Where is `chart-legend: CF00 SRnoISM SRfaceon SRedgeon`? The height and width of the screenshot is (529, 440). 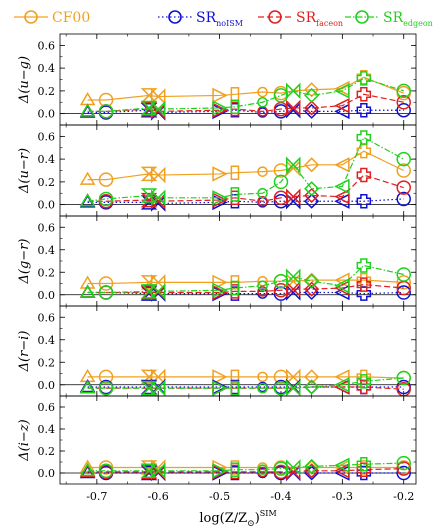 chart-legend: CF00 SRnoISM SRfaceon SRedgeon is located at coordinates (223, 19).